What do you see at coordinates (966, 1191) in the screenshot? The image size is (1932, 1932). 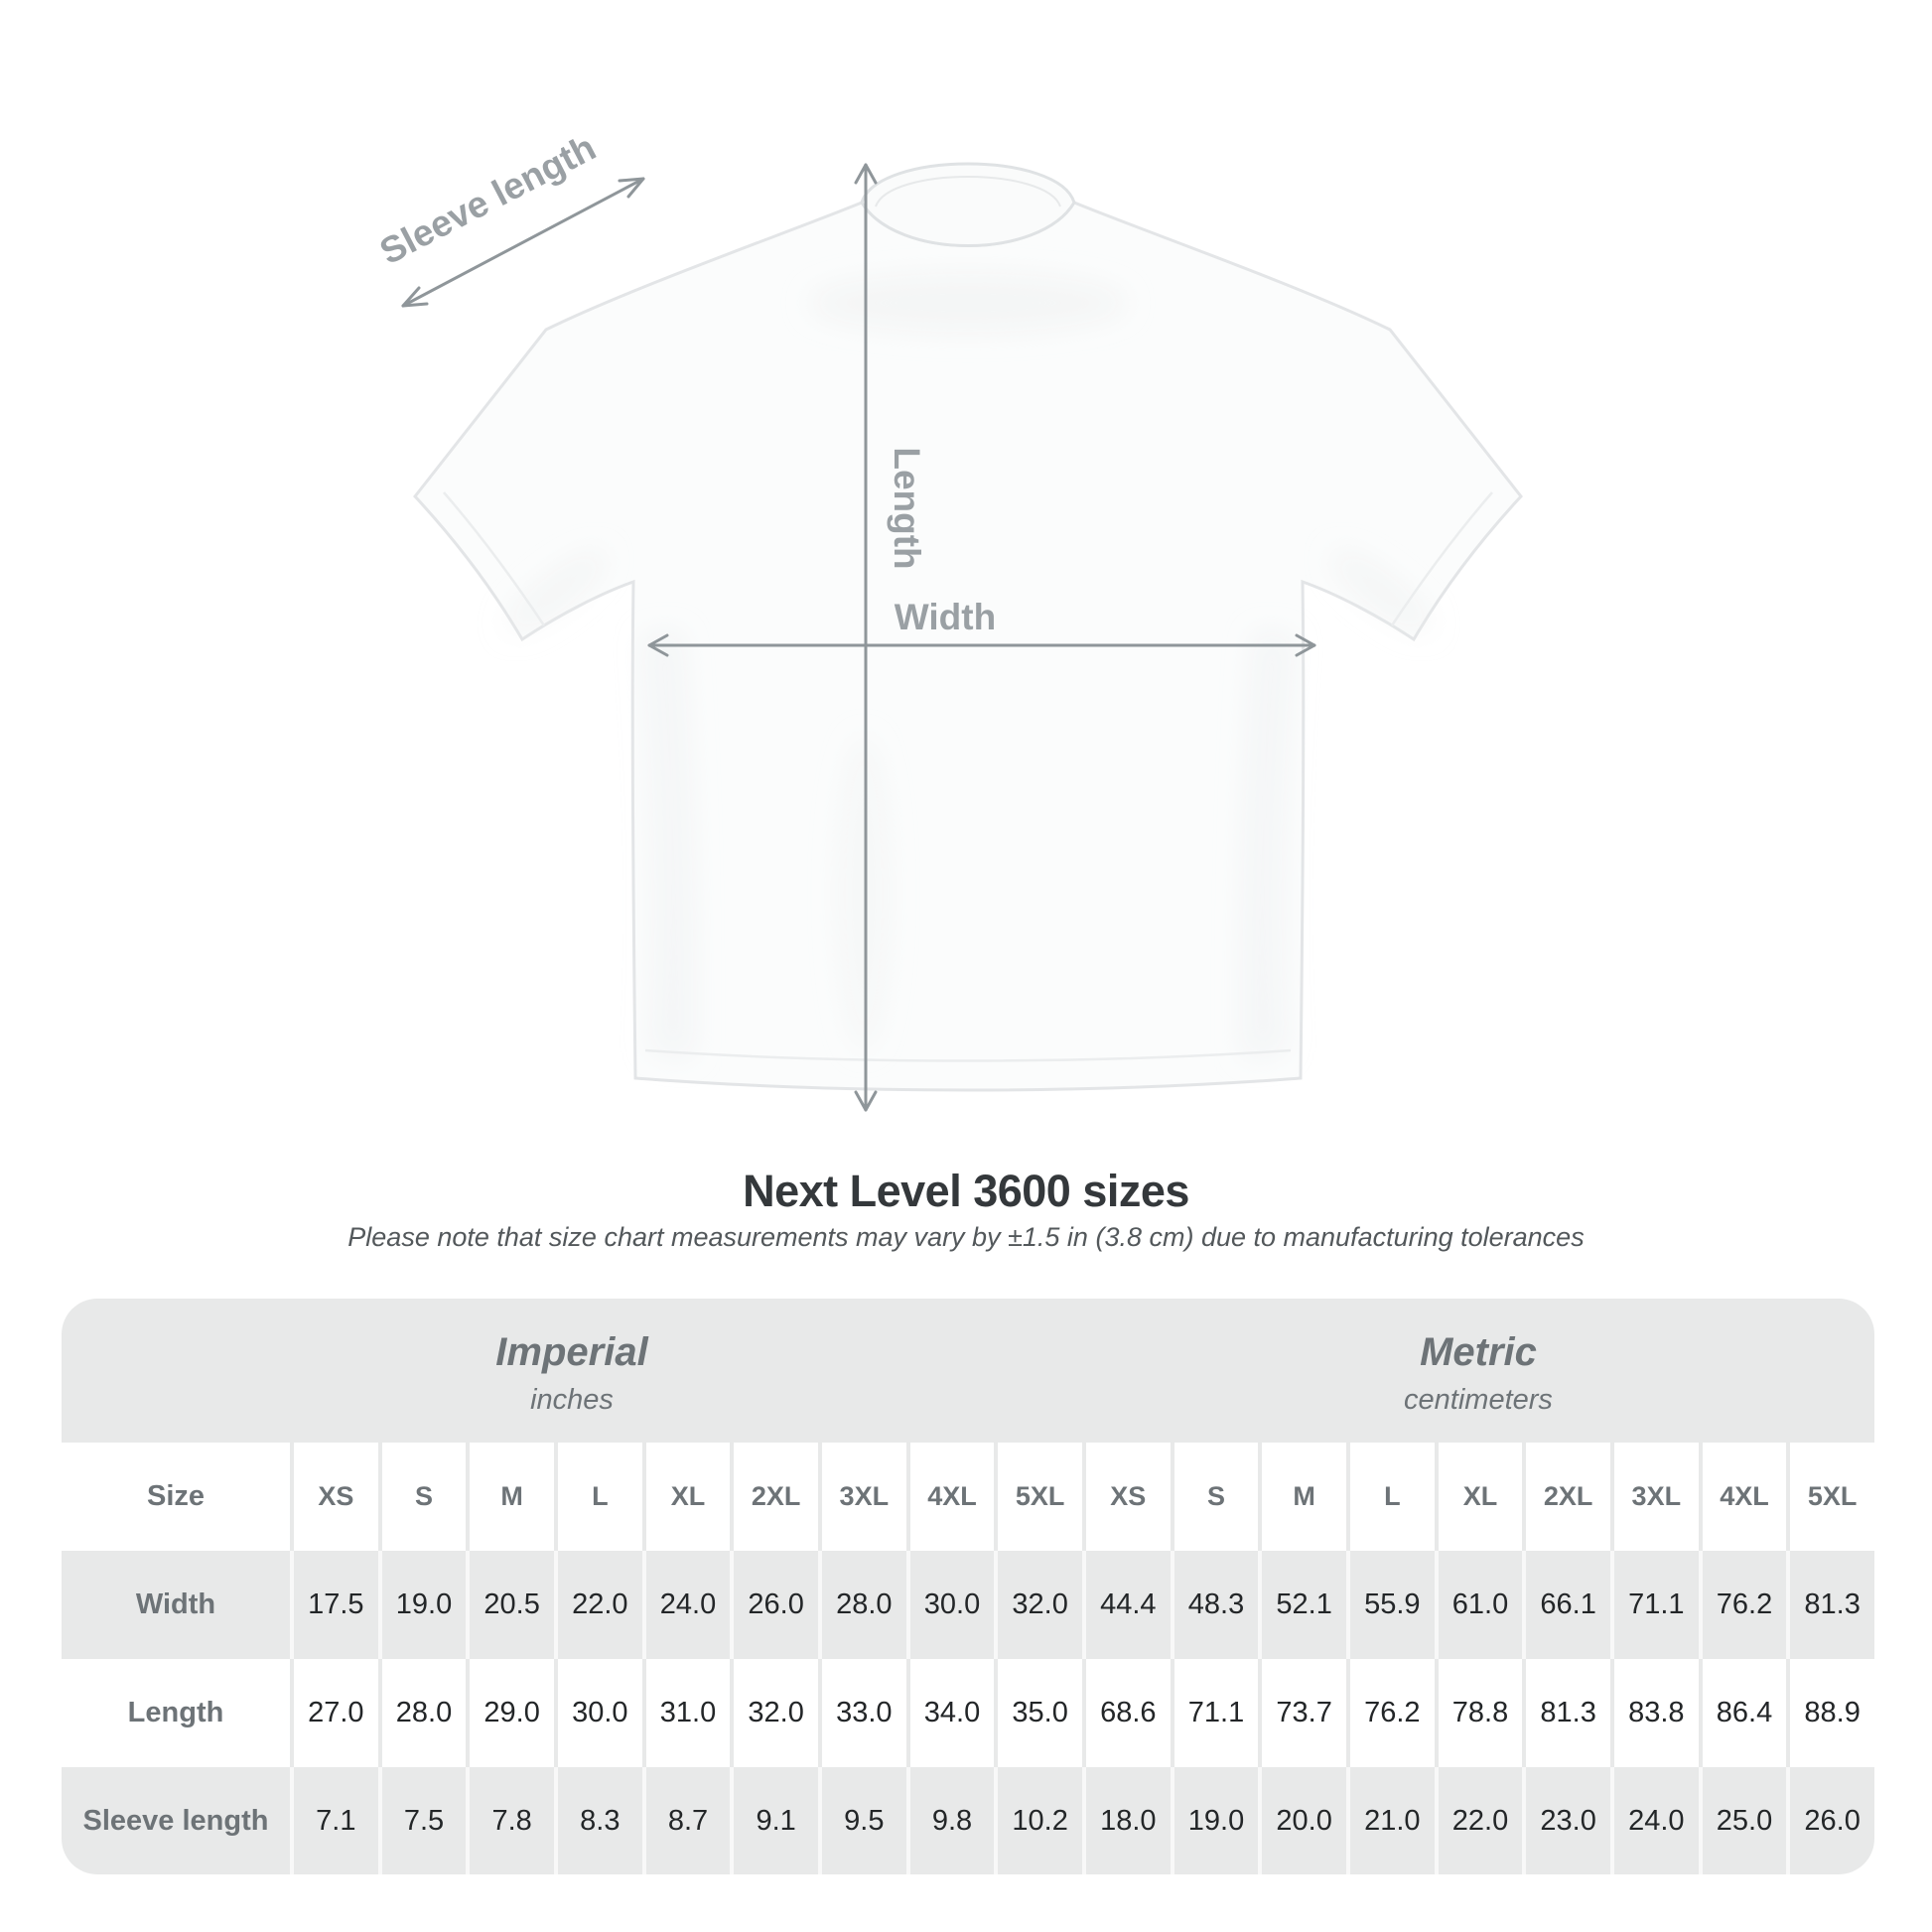 I see `page-title: Next Level 3600 sizes` at bounding box center [966, 1191].